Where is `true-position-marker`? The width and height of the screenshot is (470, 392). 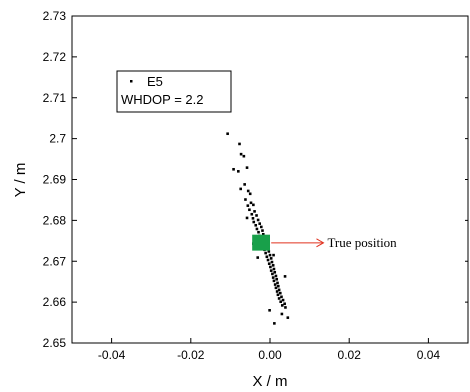 true-position-marker is located at coordinates (261, 242).